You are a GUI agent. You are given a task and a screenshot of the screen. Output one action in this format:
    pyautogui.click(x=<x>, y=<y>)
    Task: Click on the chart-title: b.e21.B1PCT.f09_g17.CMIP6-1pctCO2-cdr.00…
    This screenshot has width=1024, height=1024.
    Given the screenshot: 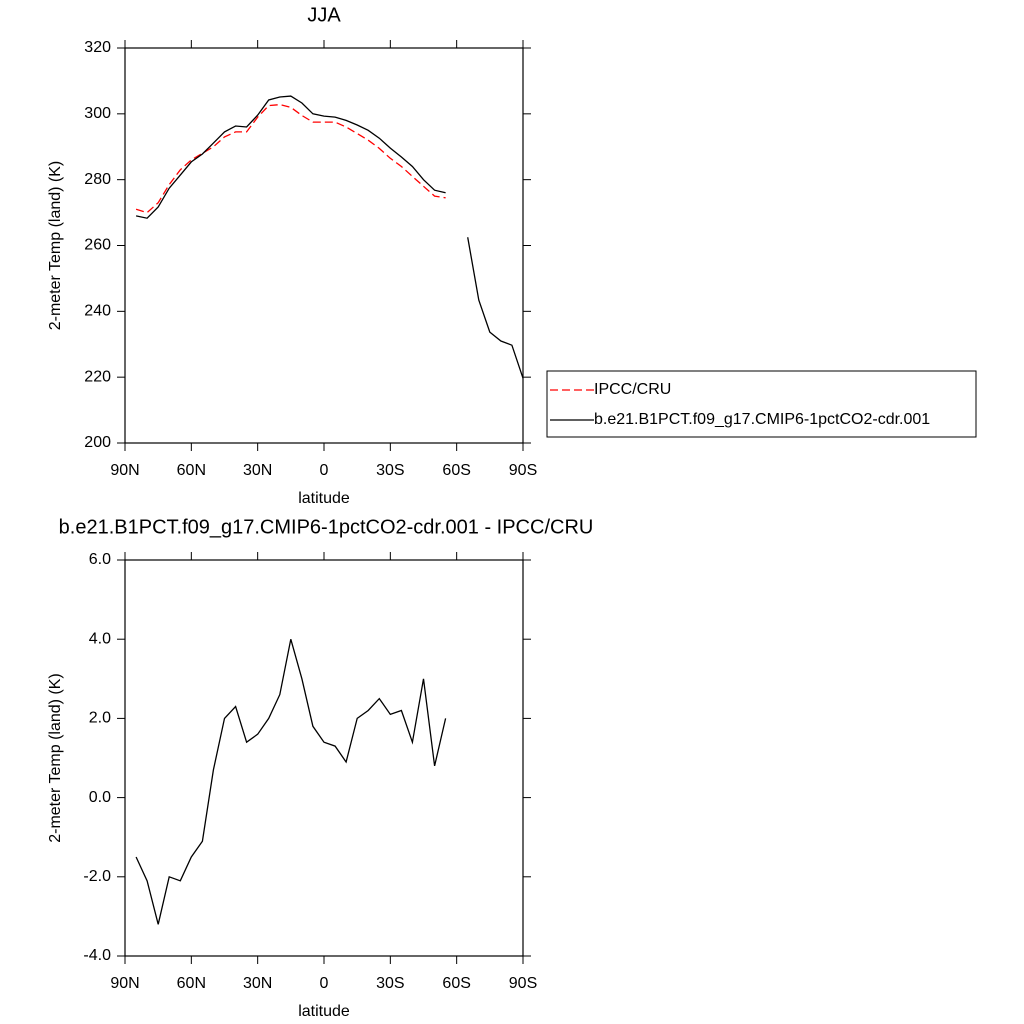 What is the action you would take?
    pyautogui.click(x=326, y=527)
    